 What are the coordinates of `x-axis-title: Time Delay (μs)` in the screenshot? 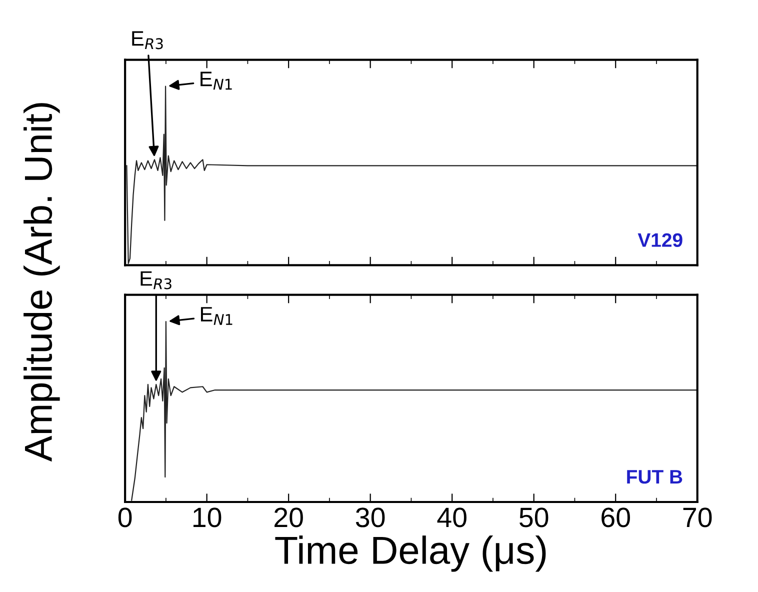 It's located at (410, 554).